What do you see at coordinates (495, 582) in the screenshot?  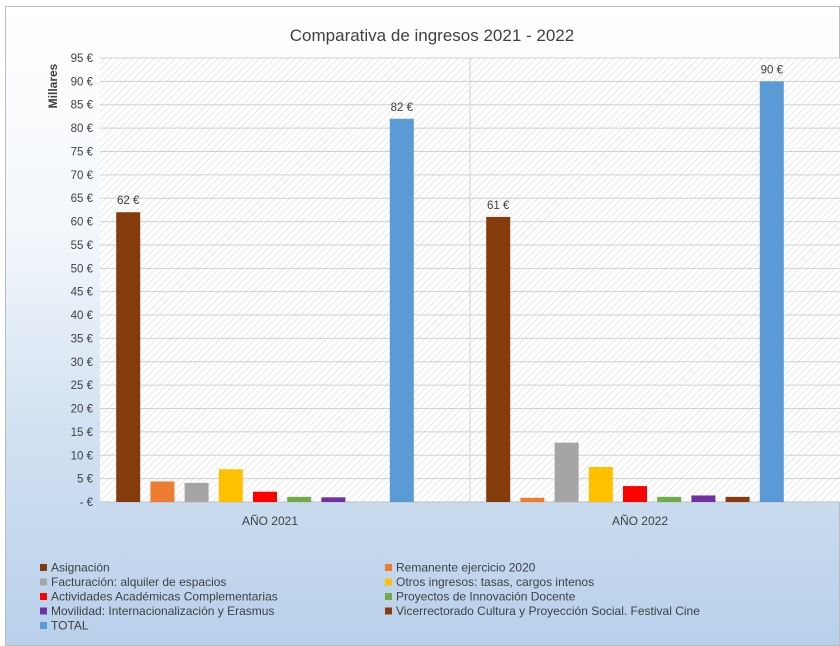 I see `legend-item: Otros ingresos: tasas, cargos intenos` at bounding box center [495, 582].